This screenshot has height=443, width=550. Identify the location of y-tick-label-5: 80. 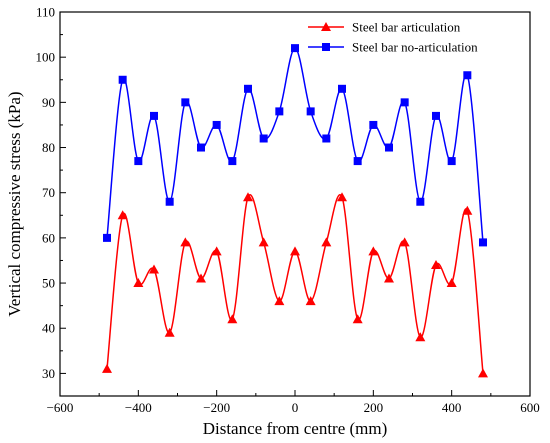
(48, 147).